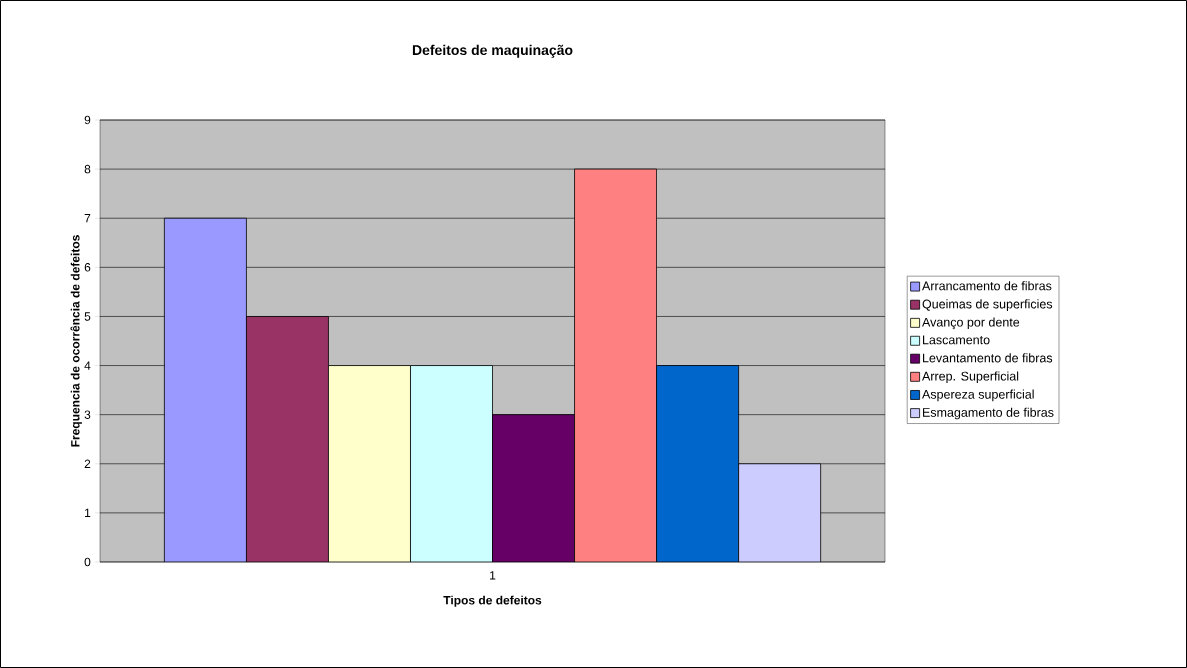 This screenshot has width=1187, height=668. What do you see at coordinates (988, 413) in the screenshot?
I see `legend-label: Esmagamento de fibras` at bounding box center [988, 413].